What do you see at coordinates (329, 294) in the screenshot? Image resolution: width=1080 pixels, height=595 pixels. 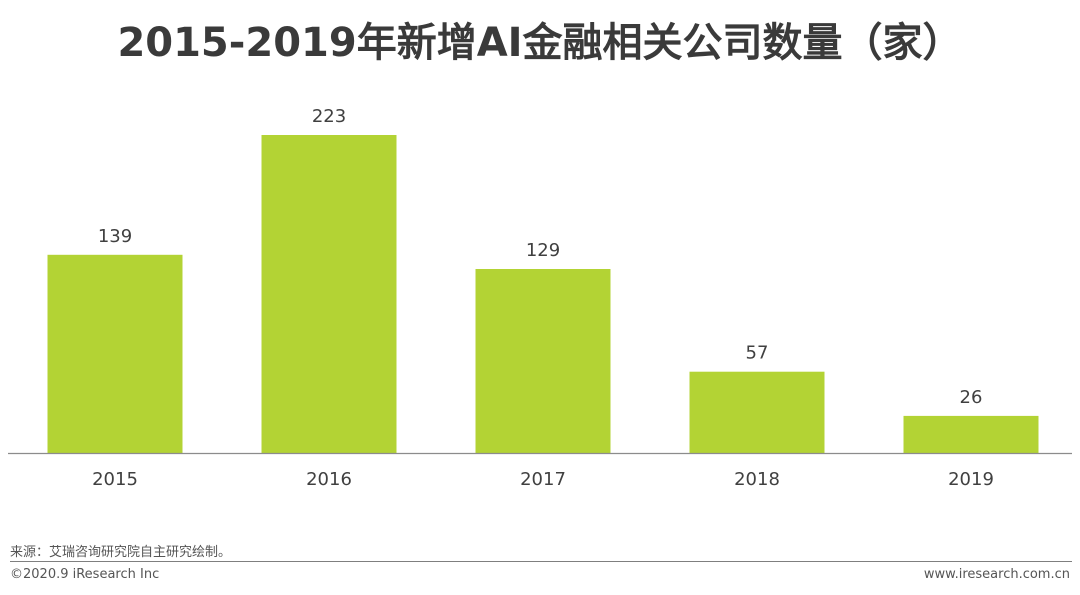 I see `bar-2016` at bounding box center [329, 294].